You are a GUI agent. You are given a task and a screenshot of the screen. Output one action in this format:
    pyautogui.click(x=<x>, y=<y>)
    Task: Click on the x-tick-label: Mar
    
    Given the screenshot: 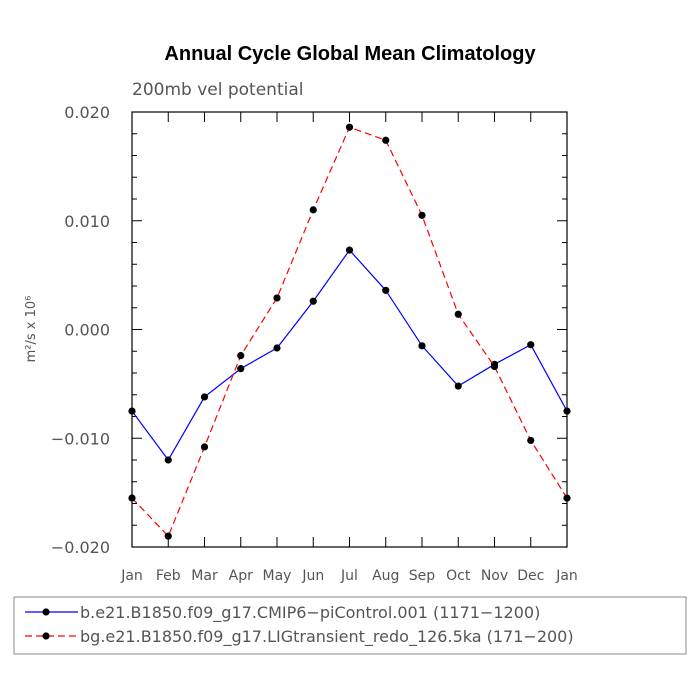 What is the action you would take?
    pyautogui.click(x=204, y=576)
    